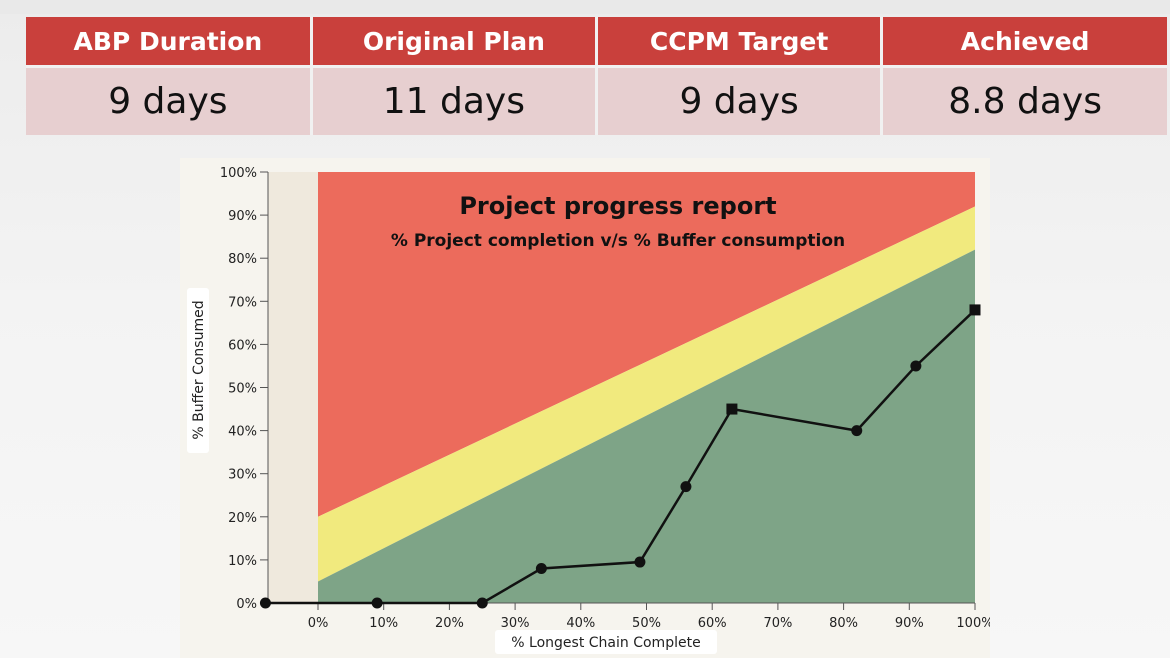  What do you see at coordinates (740, 100) in the screenshot?
I see `value-ccpm-target: 9 days` at bounding box center [740, 100].